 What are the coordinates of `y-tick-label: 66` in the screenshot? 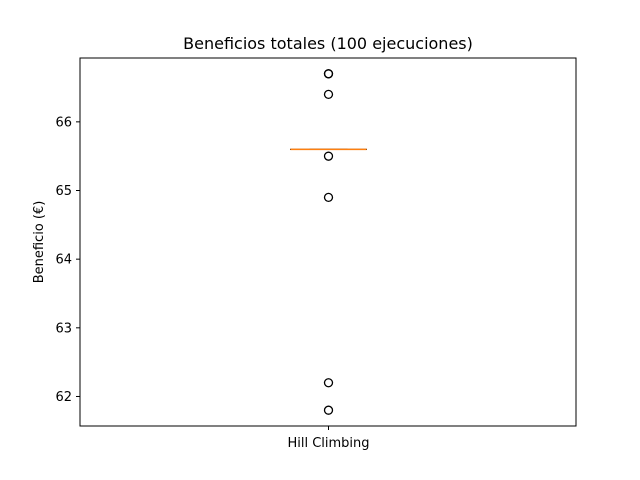 It's located at (63, 122).